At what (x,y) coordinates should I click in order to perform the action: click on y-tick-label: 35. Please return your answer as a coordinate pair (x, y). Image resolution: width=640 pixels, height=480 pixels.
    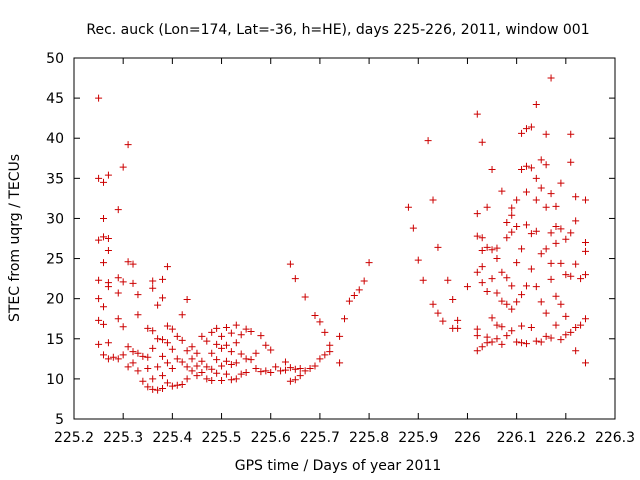
    Looking at the image, I should click on (55, 179).